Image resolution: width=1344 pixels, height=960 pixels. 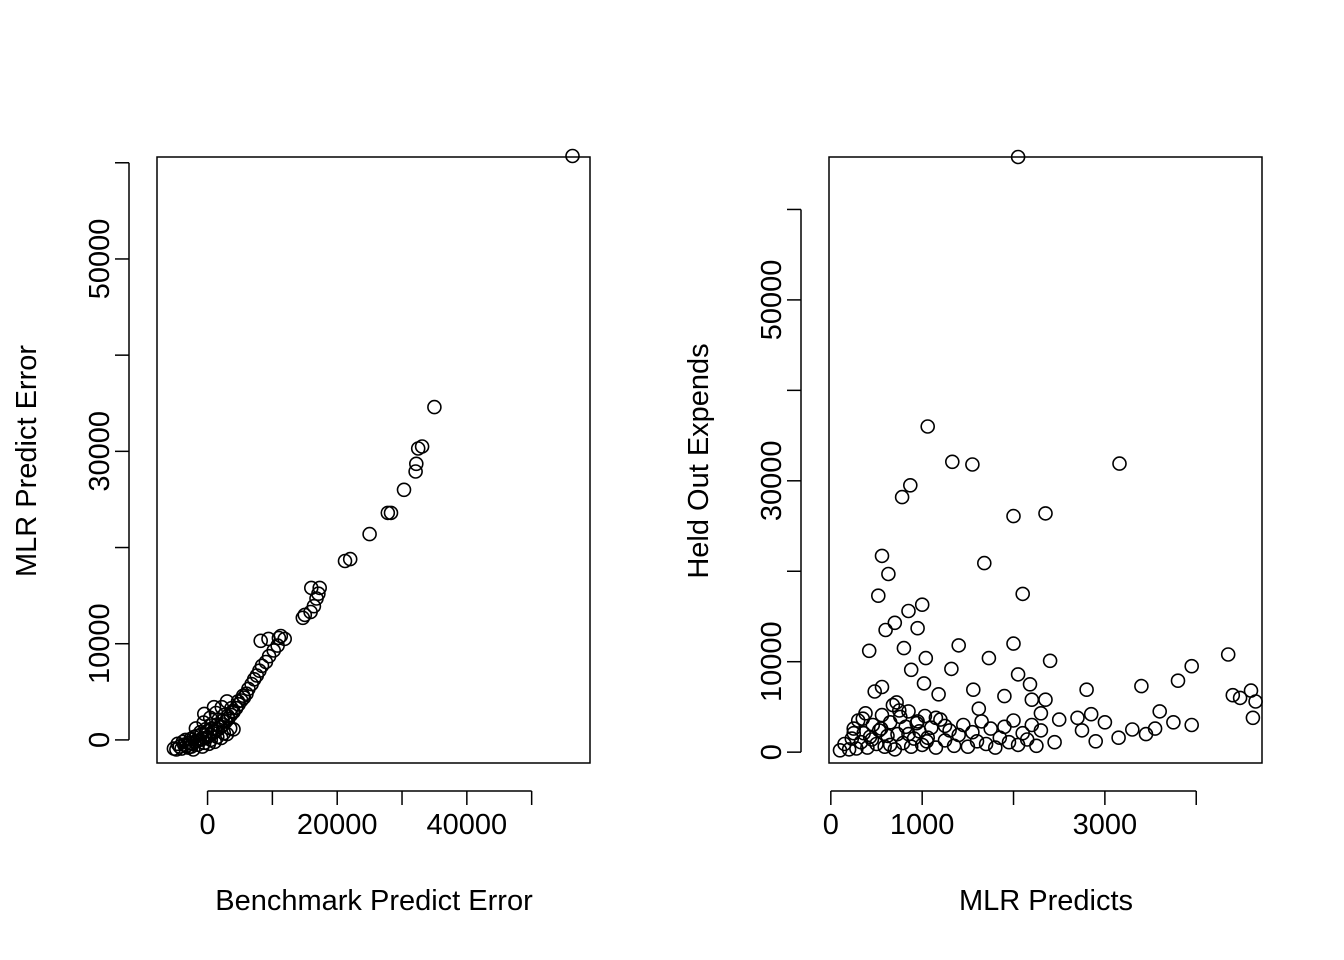 I want to click on x-tick-label: 1000, so click(x=922, y=825).